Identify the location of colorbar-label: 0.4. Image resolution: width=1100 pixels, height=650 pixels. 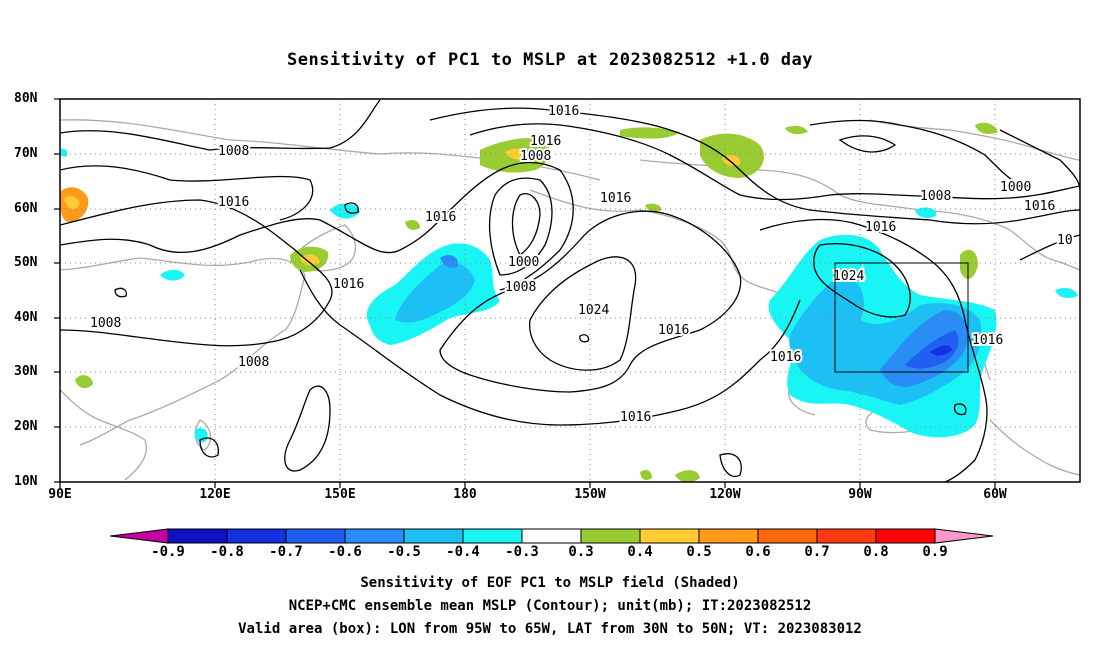
(640, 552).